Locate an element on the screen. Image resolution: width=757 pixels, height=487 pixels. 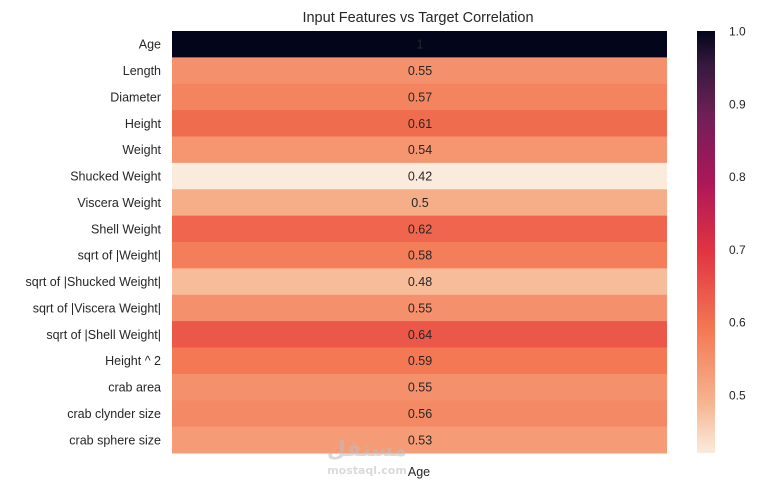
cell-annotation: 1 is located at coordinates (420, 45).